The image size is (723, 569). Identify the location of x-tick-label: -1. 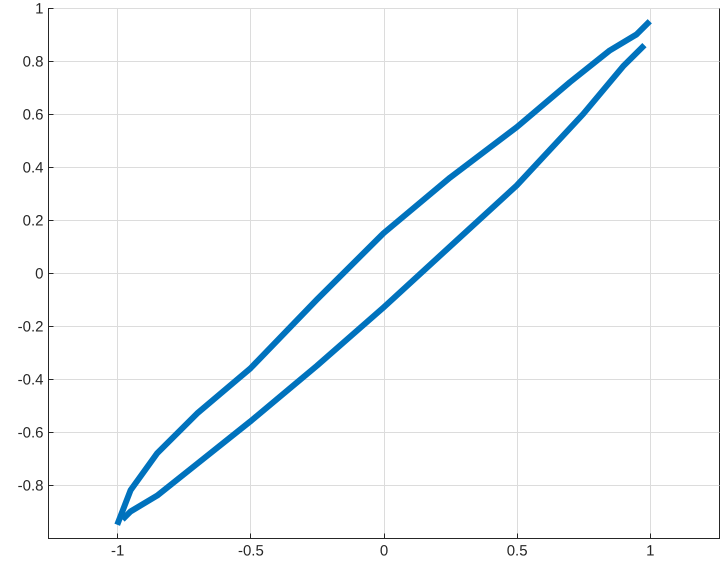
(117, 551).